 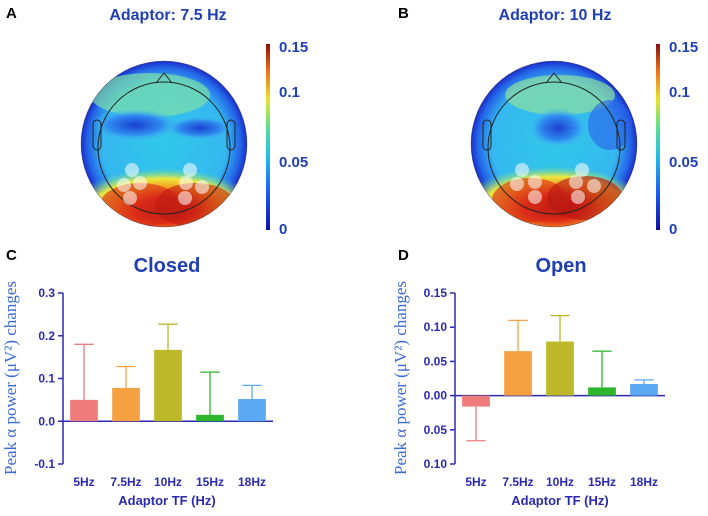 I want to click on y-tick-label: 0.00, so click(x=436, y=396).